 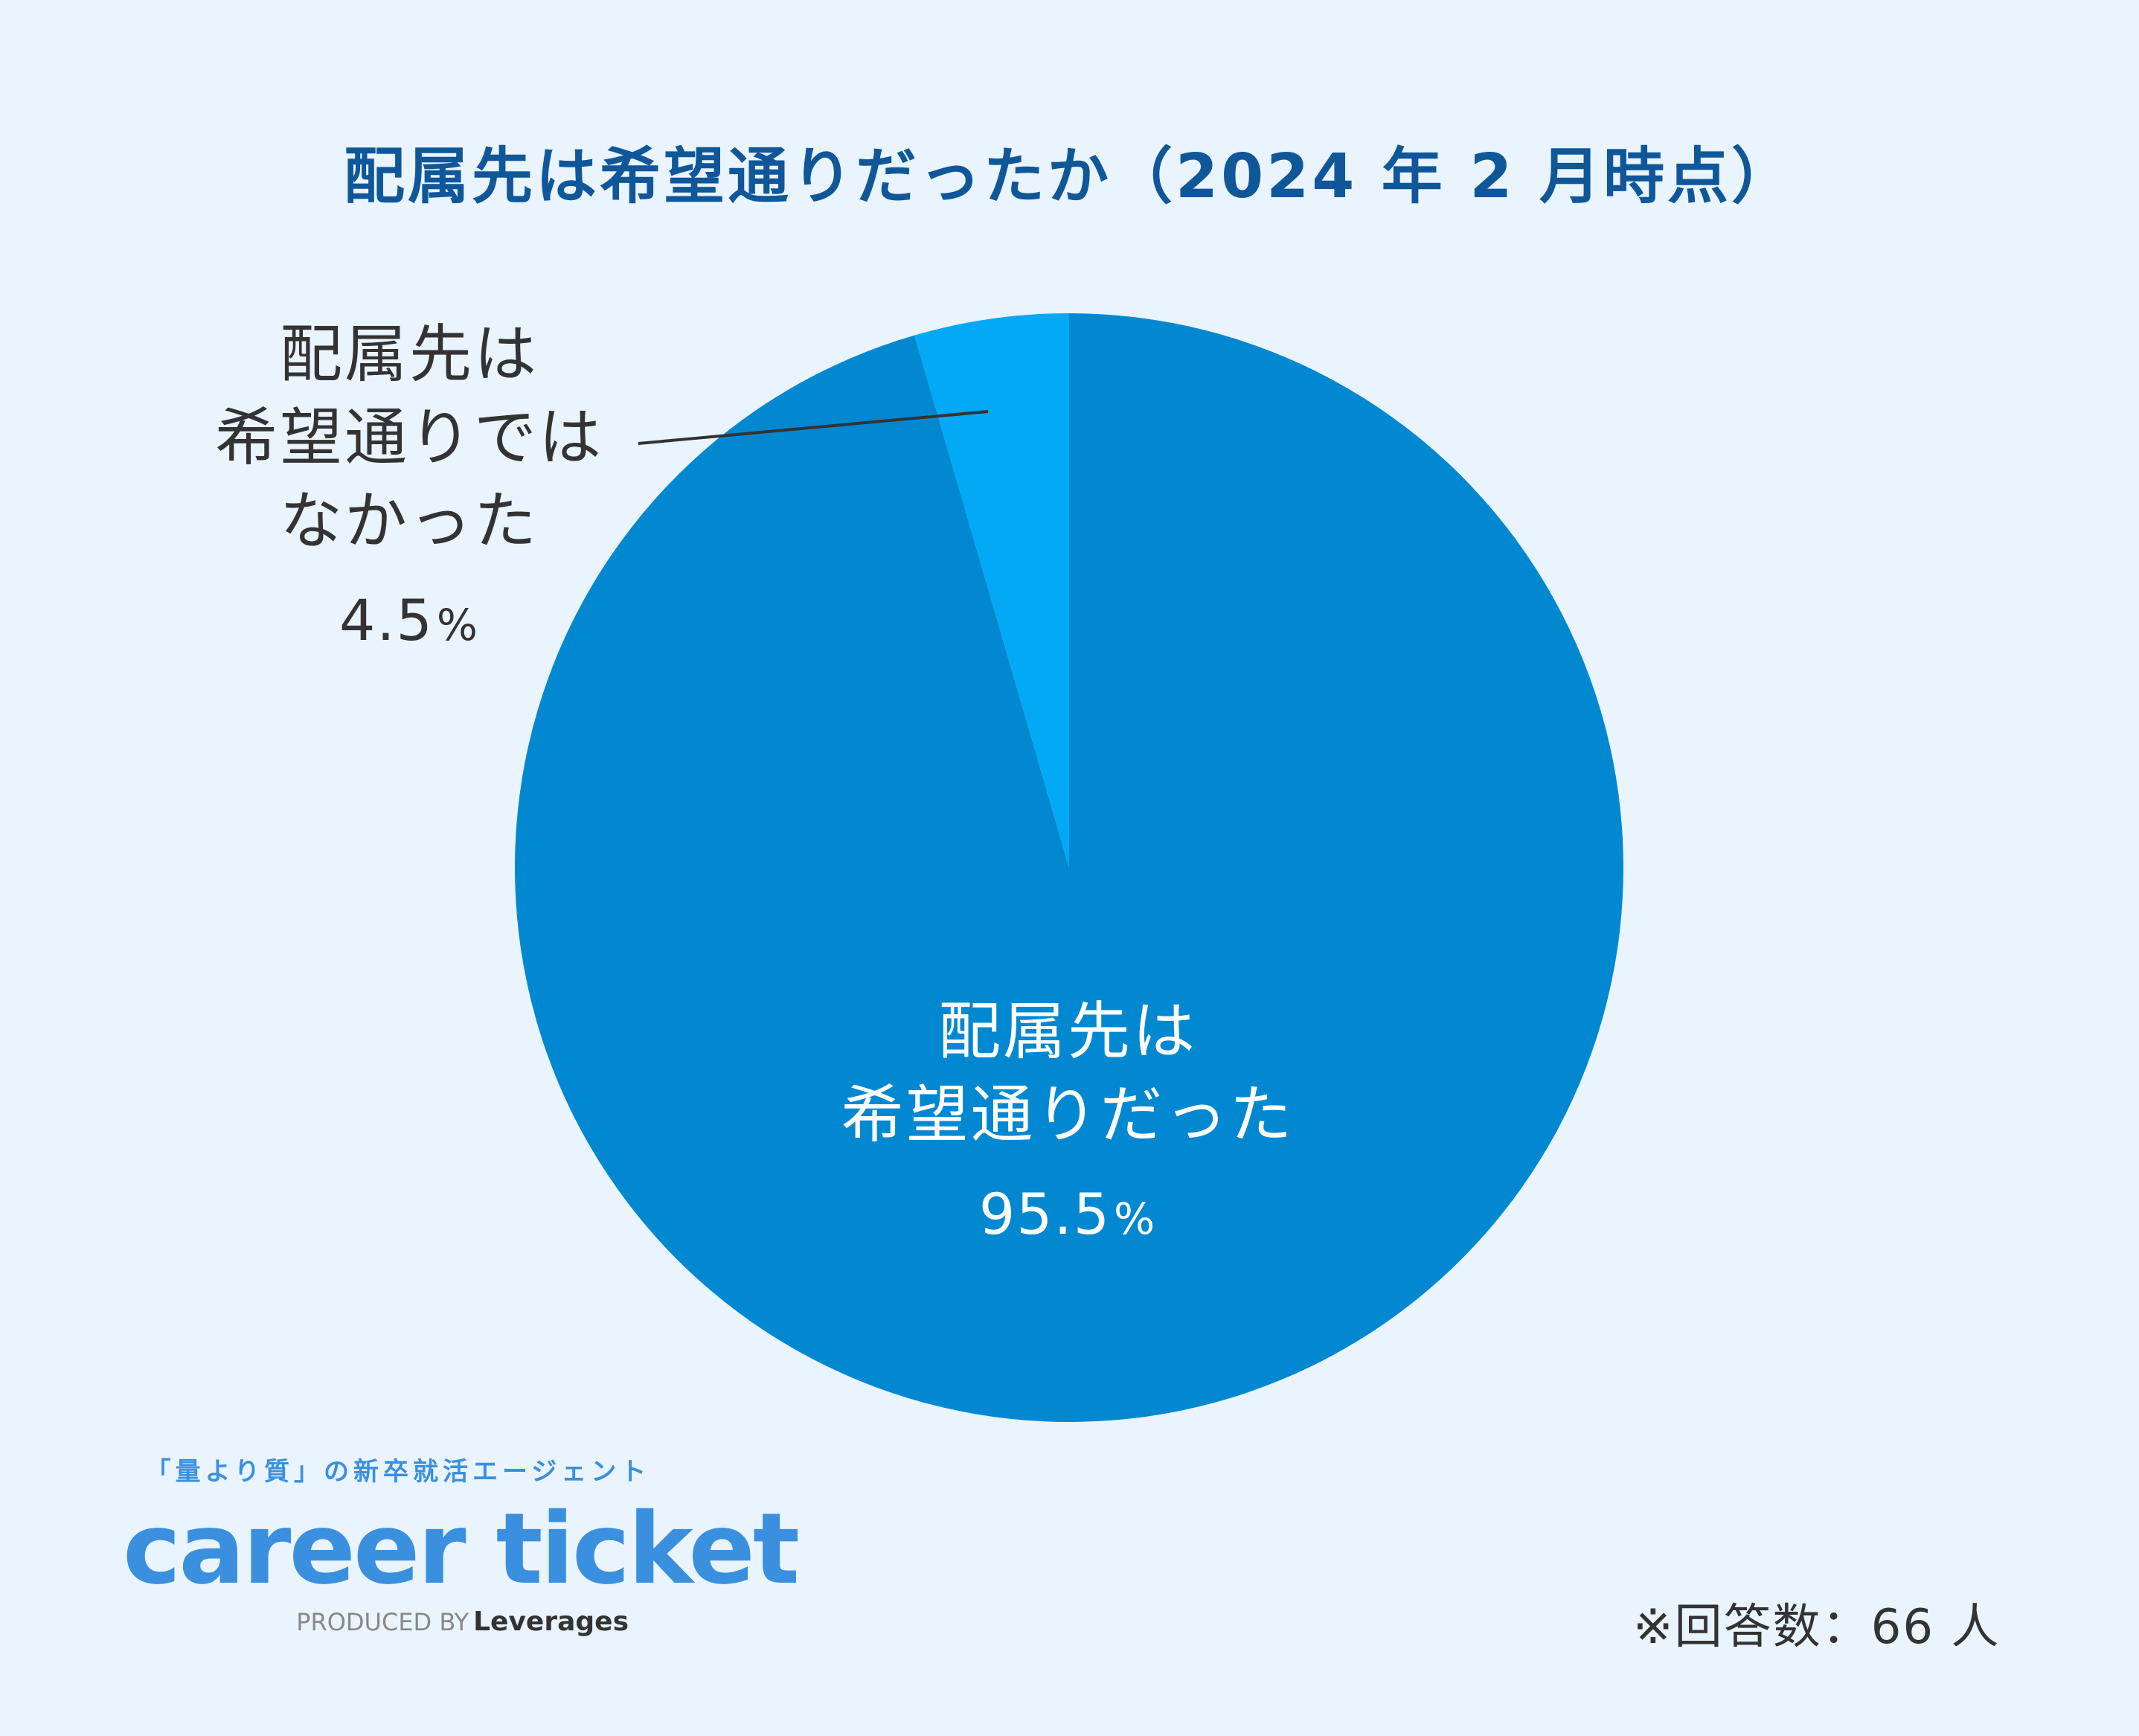 What do you see at coordinates (386, 620) in the screenshot?
I see `slice-value: 4.5` at bounding box center [386, 620].